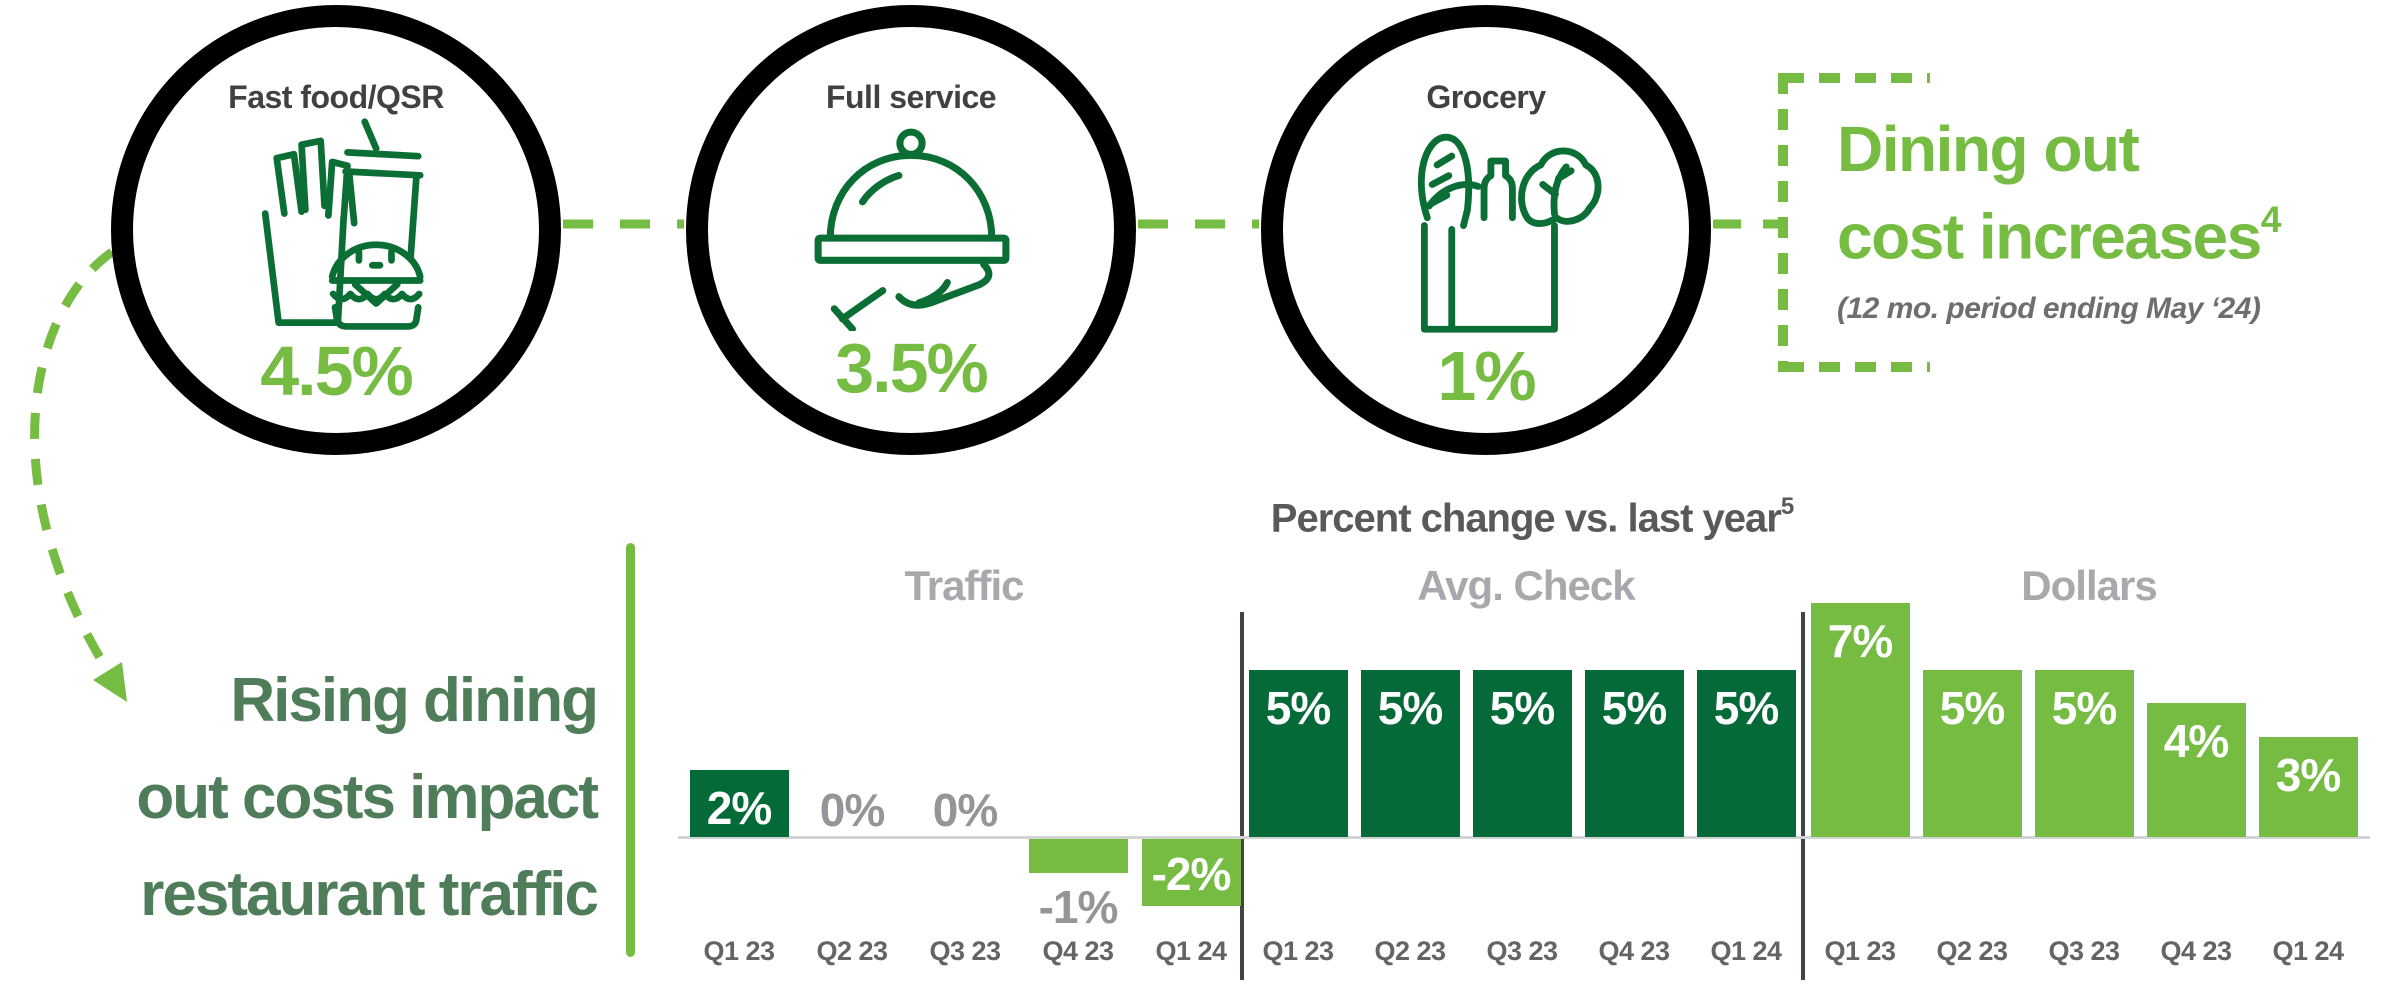  Describe the element at coordinates (964, 585) in the screenshot. I see `section-label-traffic: Traffic` at that location.